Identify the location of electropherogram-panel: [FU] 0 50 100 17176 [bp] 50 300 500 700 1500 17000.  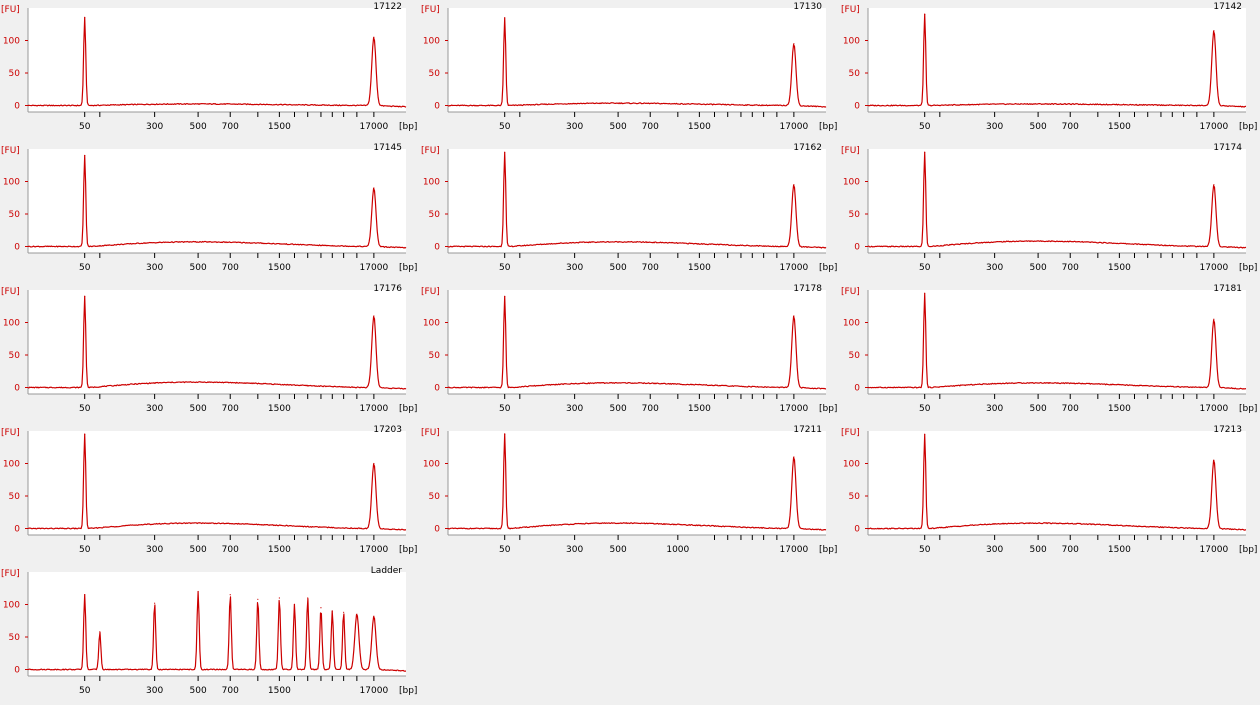
(210, 352).